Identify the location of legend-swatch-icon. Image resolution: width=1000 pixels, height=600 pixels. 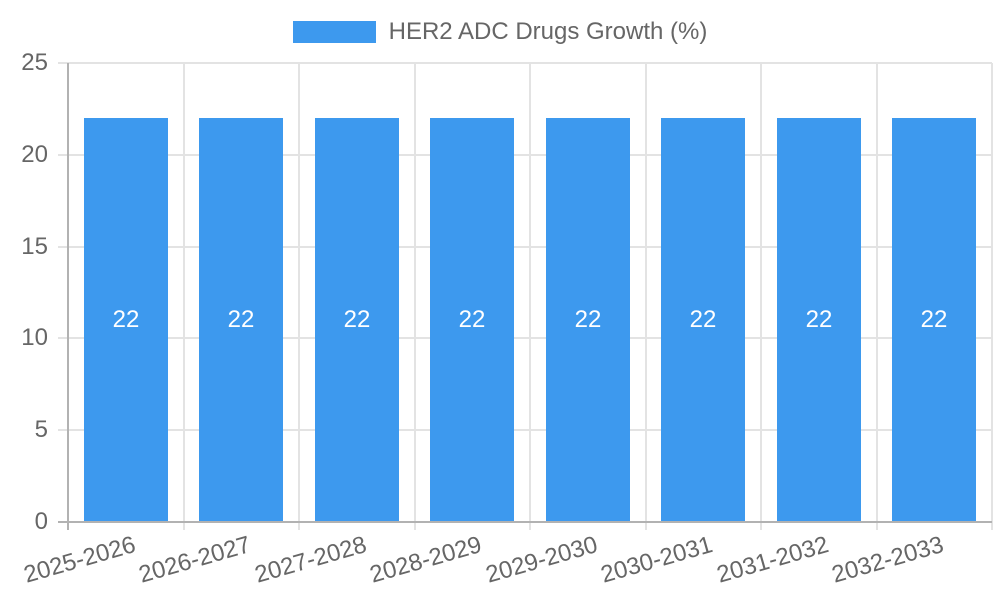
(334, 32).